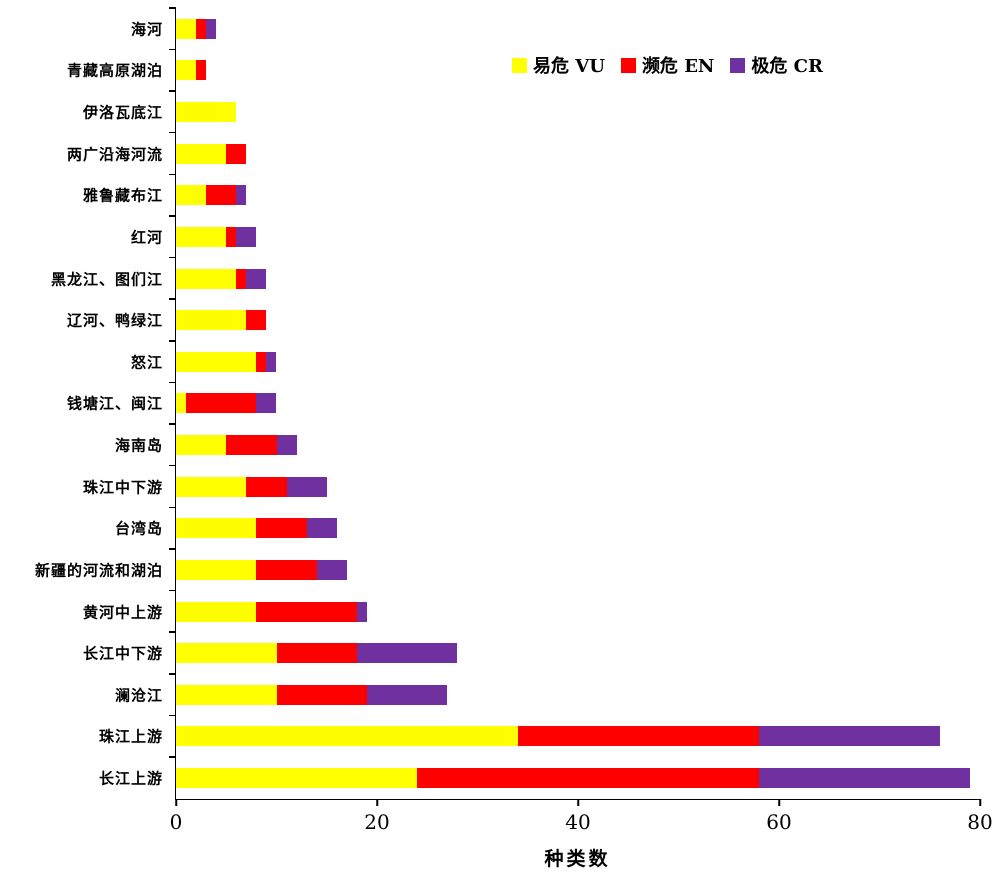 The height and width of the screenshot is (876, 1000). What do you see at coordinates (114, 403) in the screenshot?
I see `category-label: 钱塘江、闽江` at bounding box center [114, 403].